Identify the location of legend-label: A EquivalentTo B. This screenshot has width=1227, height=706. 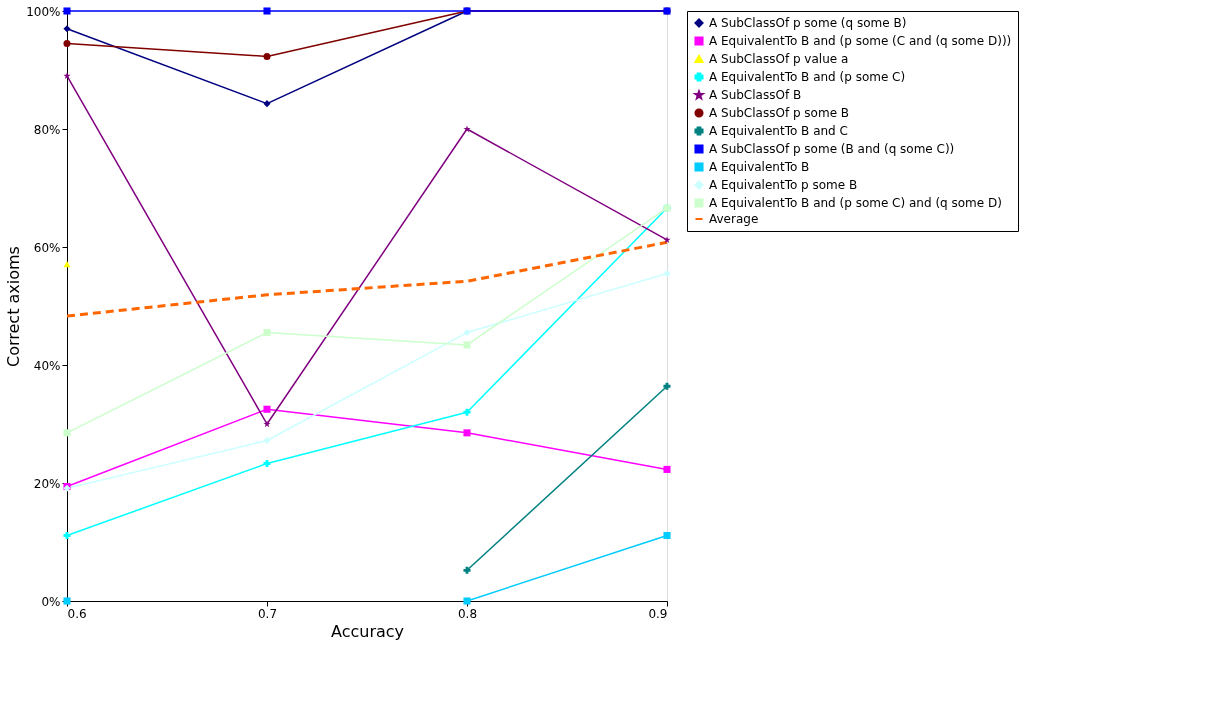
(759, 167).